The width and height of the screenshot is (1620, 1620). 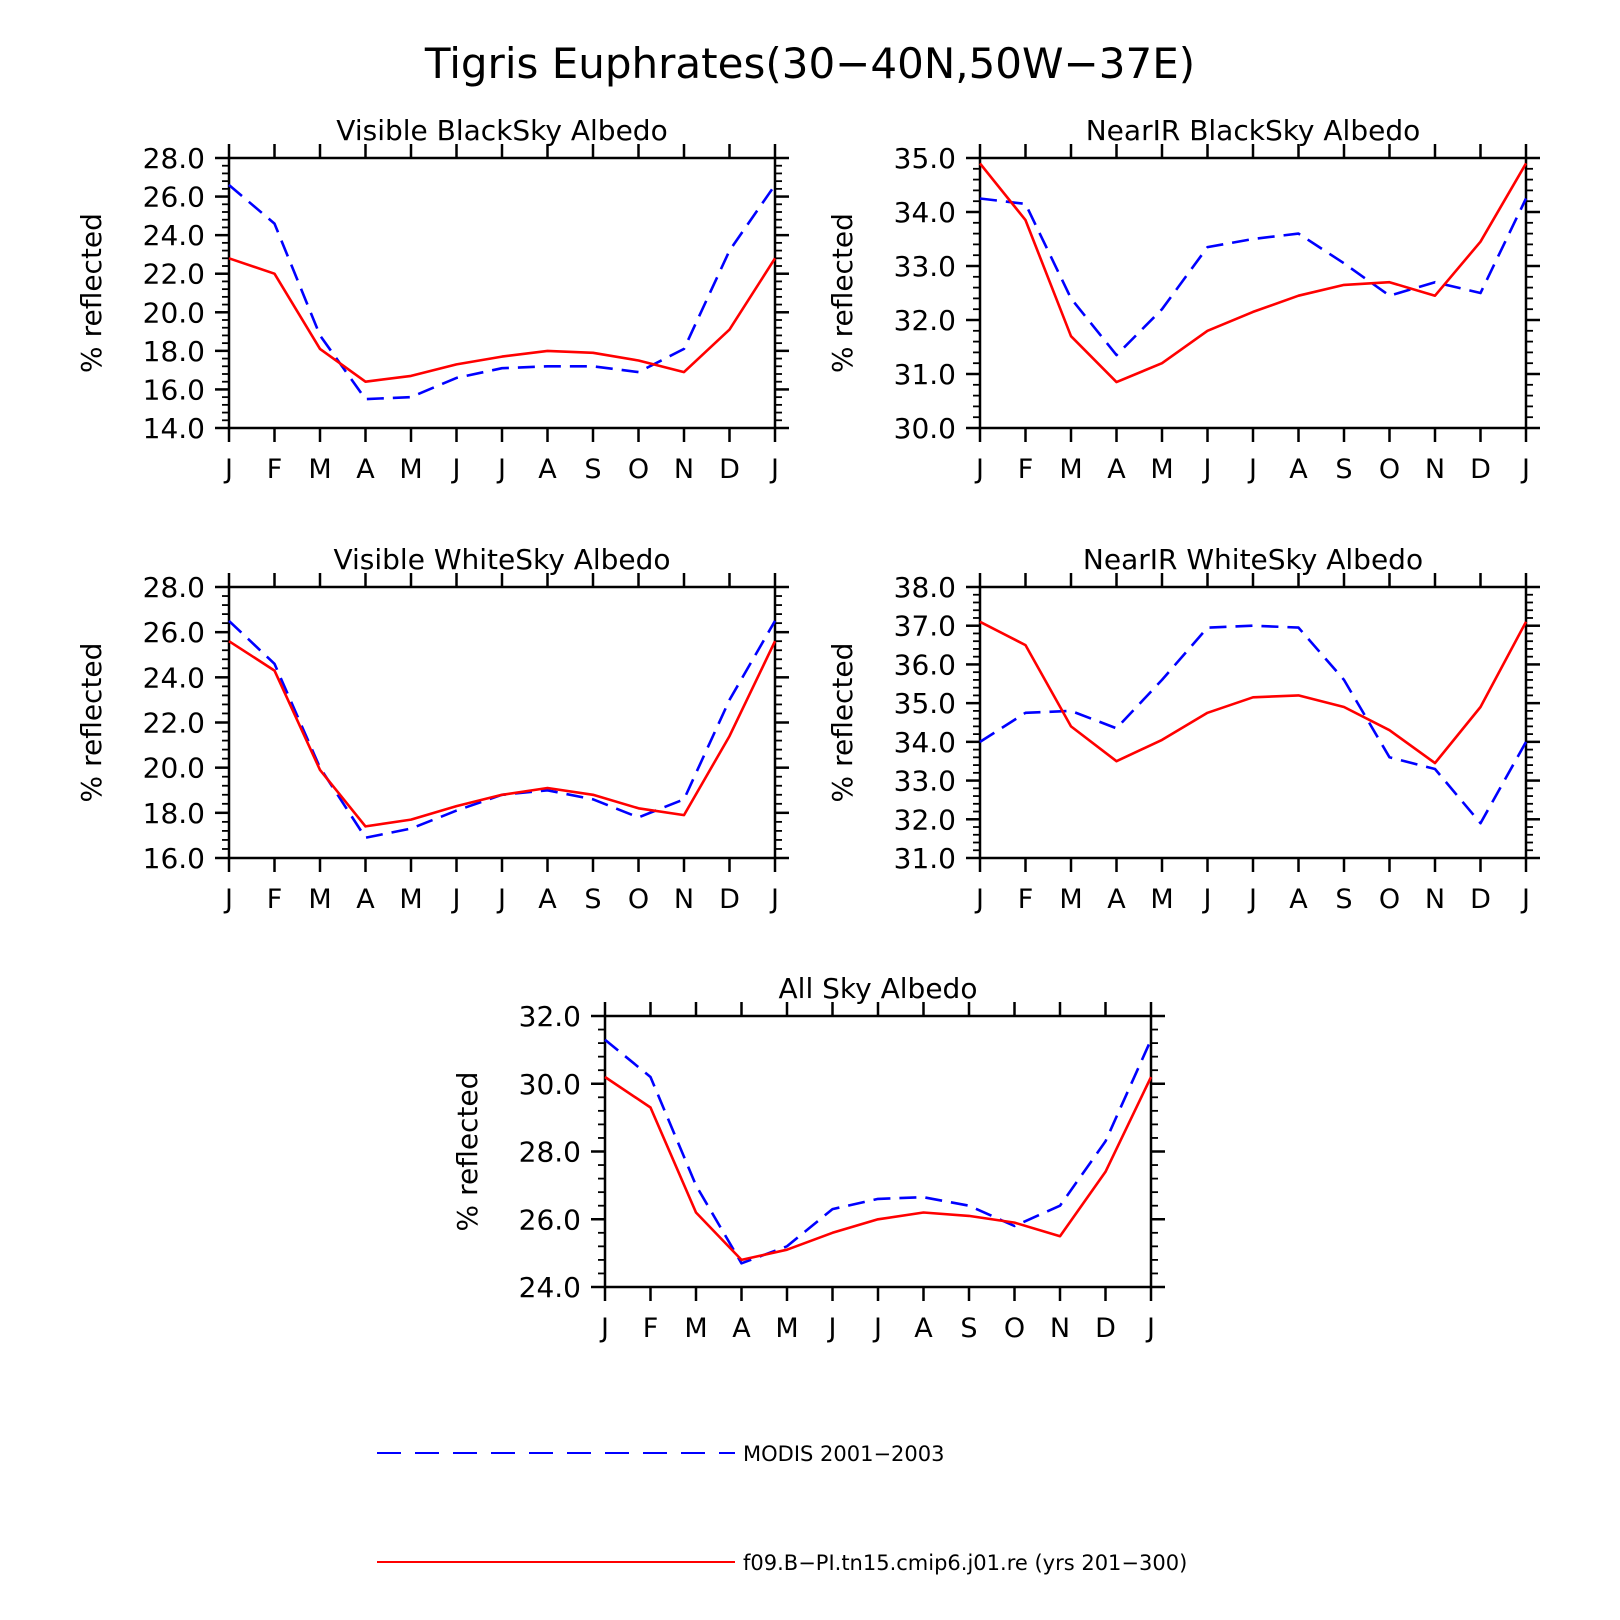 I want to click on panel-title: NearIR WhiteSky Albedo, so click(x=1253, y=559).